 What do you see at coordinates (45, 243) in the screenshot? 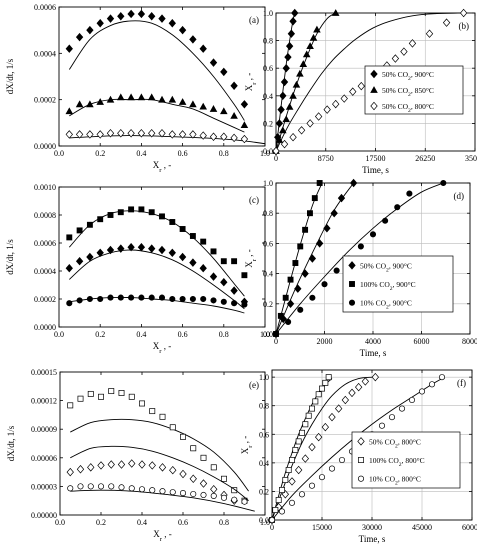
I see `y-tick-label: 0.0006` at bounding box center [45, 243].